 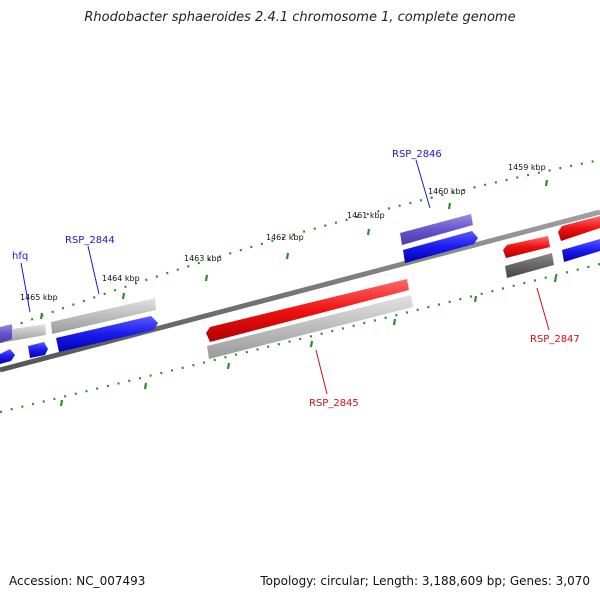 What do you see at coordinates (527, 167) in the screenshot?
I see `kbp-label-1459: 1459 kbp` at bounding box center [527, 167].